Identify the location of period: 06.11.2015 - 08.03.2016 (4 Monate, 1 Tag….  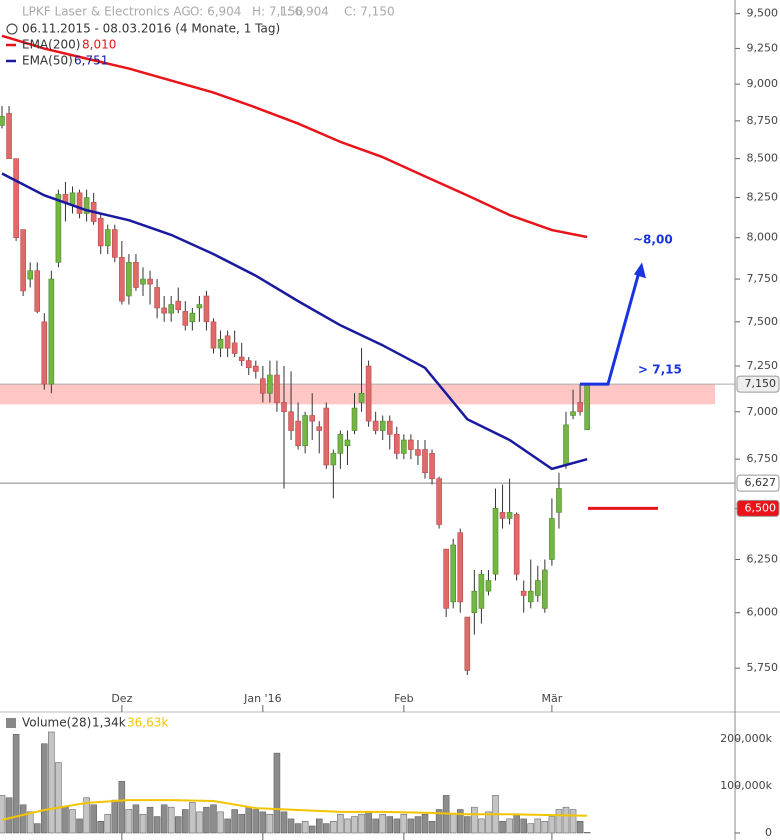
(151, 29).